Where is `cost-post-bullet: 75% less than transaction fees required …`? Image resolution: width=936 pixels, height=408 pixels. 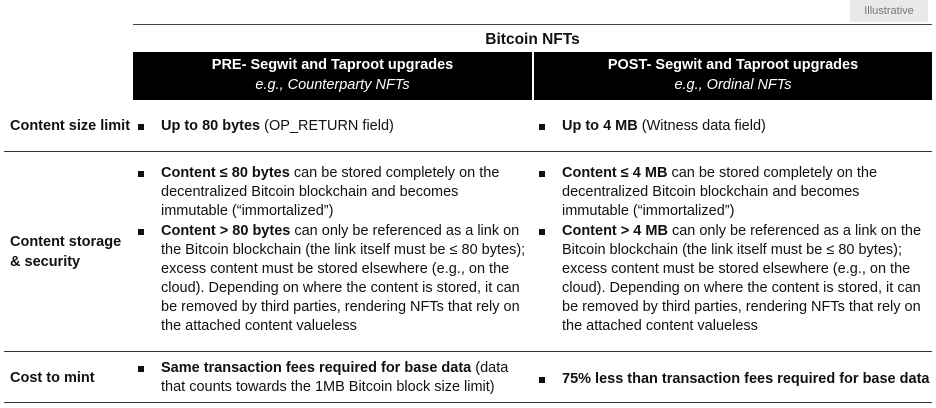 cost-post-bullet: 75% less than transaction fees required … is located at coordinates (734, 379).